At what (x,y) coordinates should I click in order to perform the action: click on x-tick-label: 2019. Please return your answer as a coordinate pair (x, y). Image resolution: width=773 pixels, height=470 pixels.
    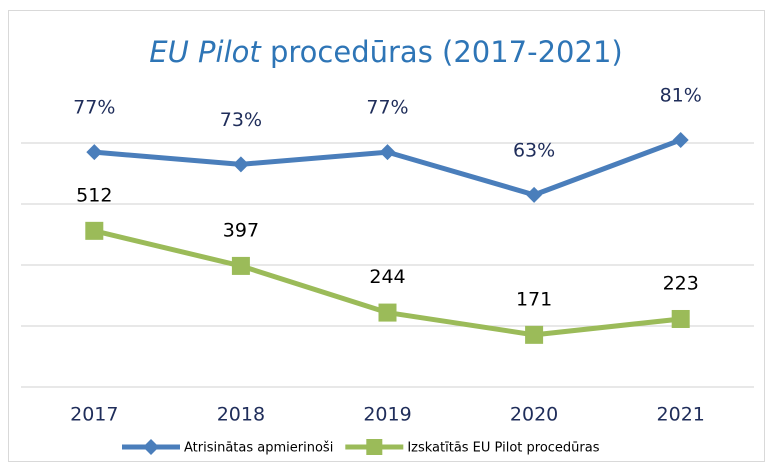
    Looking at the image, I should click on (387, 415).